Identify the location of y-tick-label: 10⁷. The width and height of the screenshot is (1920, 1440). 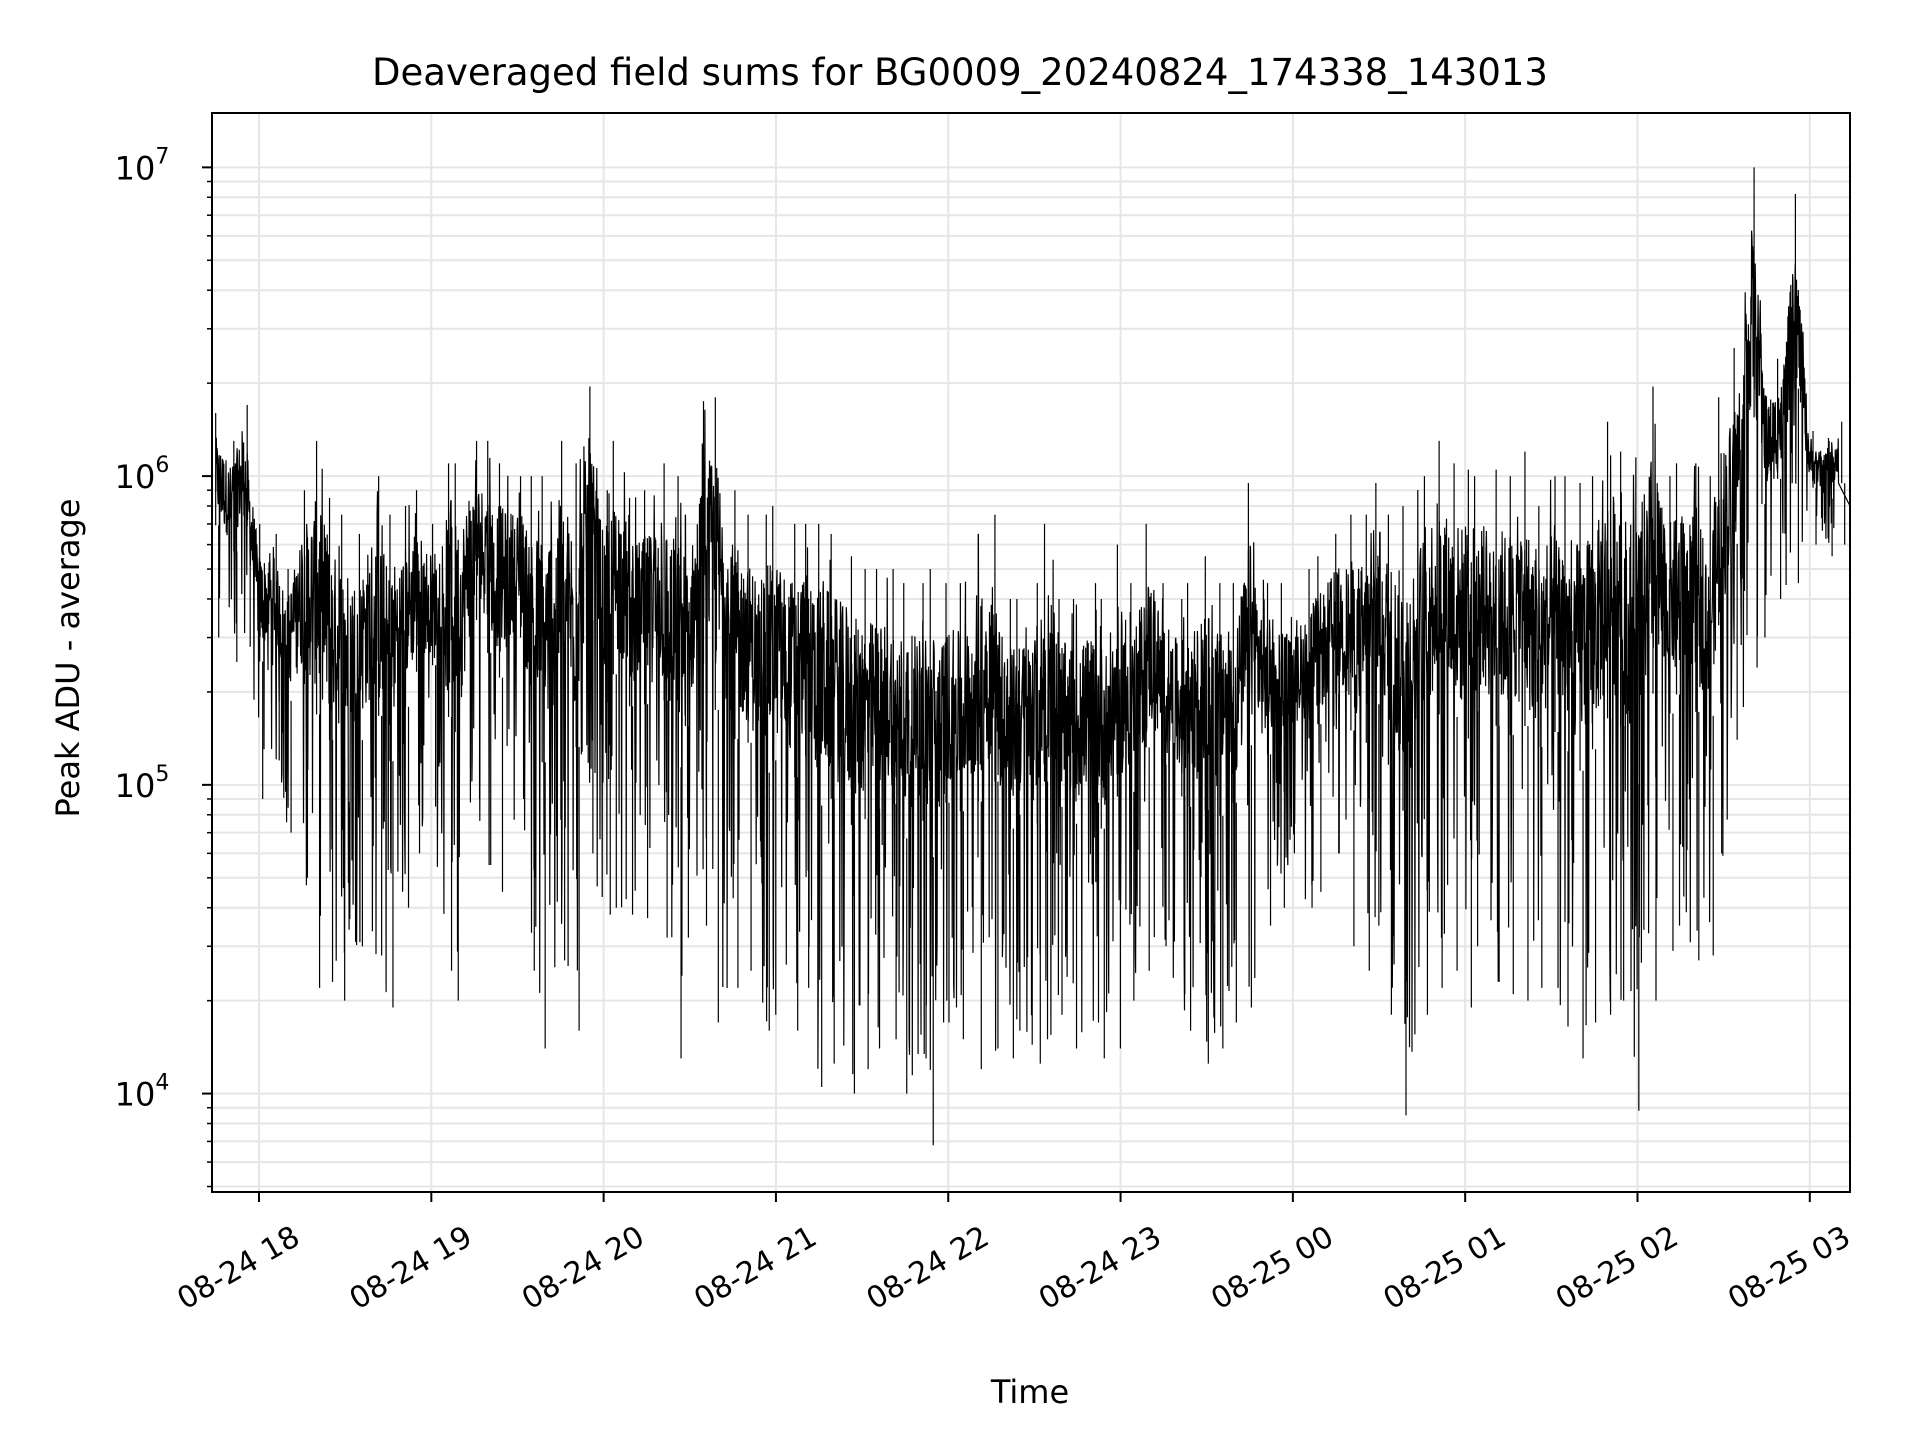
(142, 165).